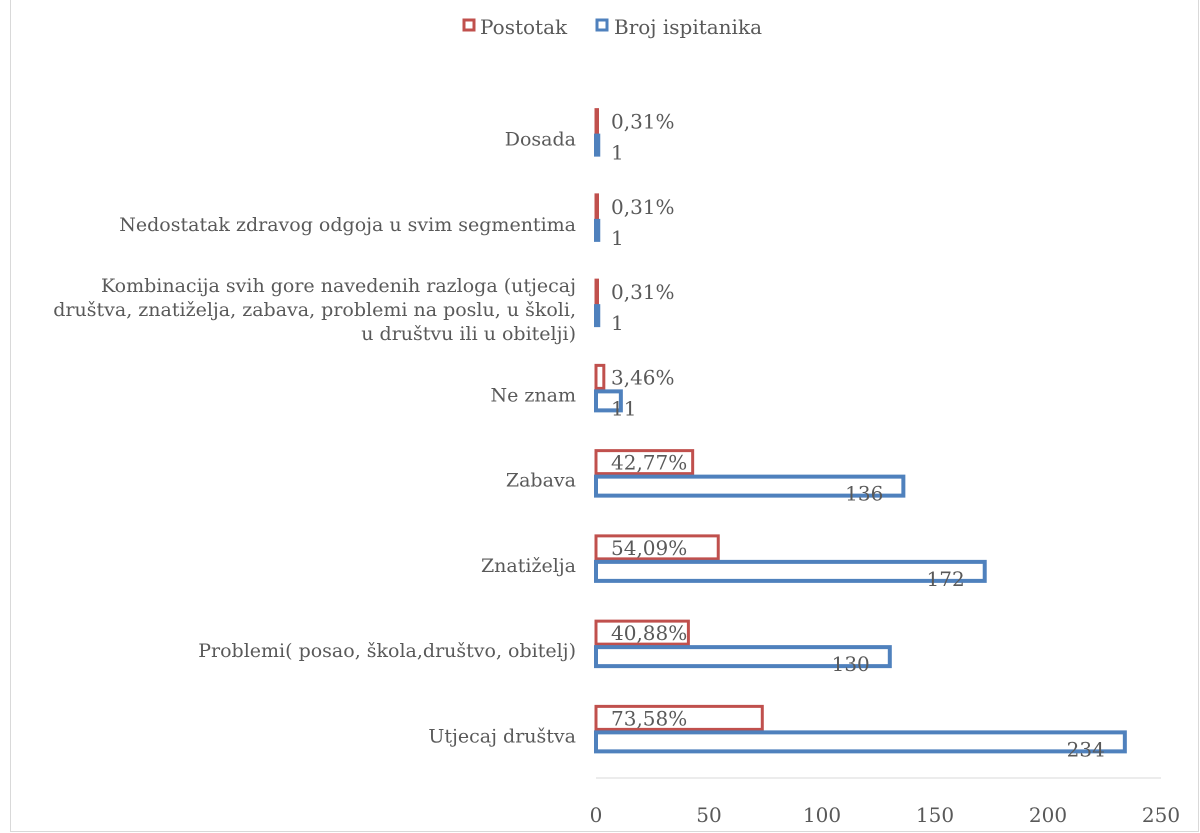  I want to click on data-label-broj-ispitanika: 11, so click(623, 408).